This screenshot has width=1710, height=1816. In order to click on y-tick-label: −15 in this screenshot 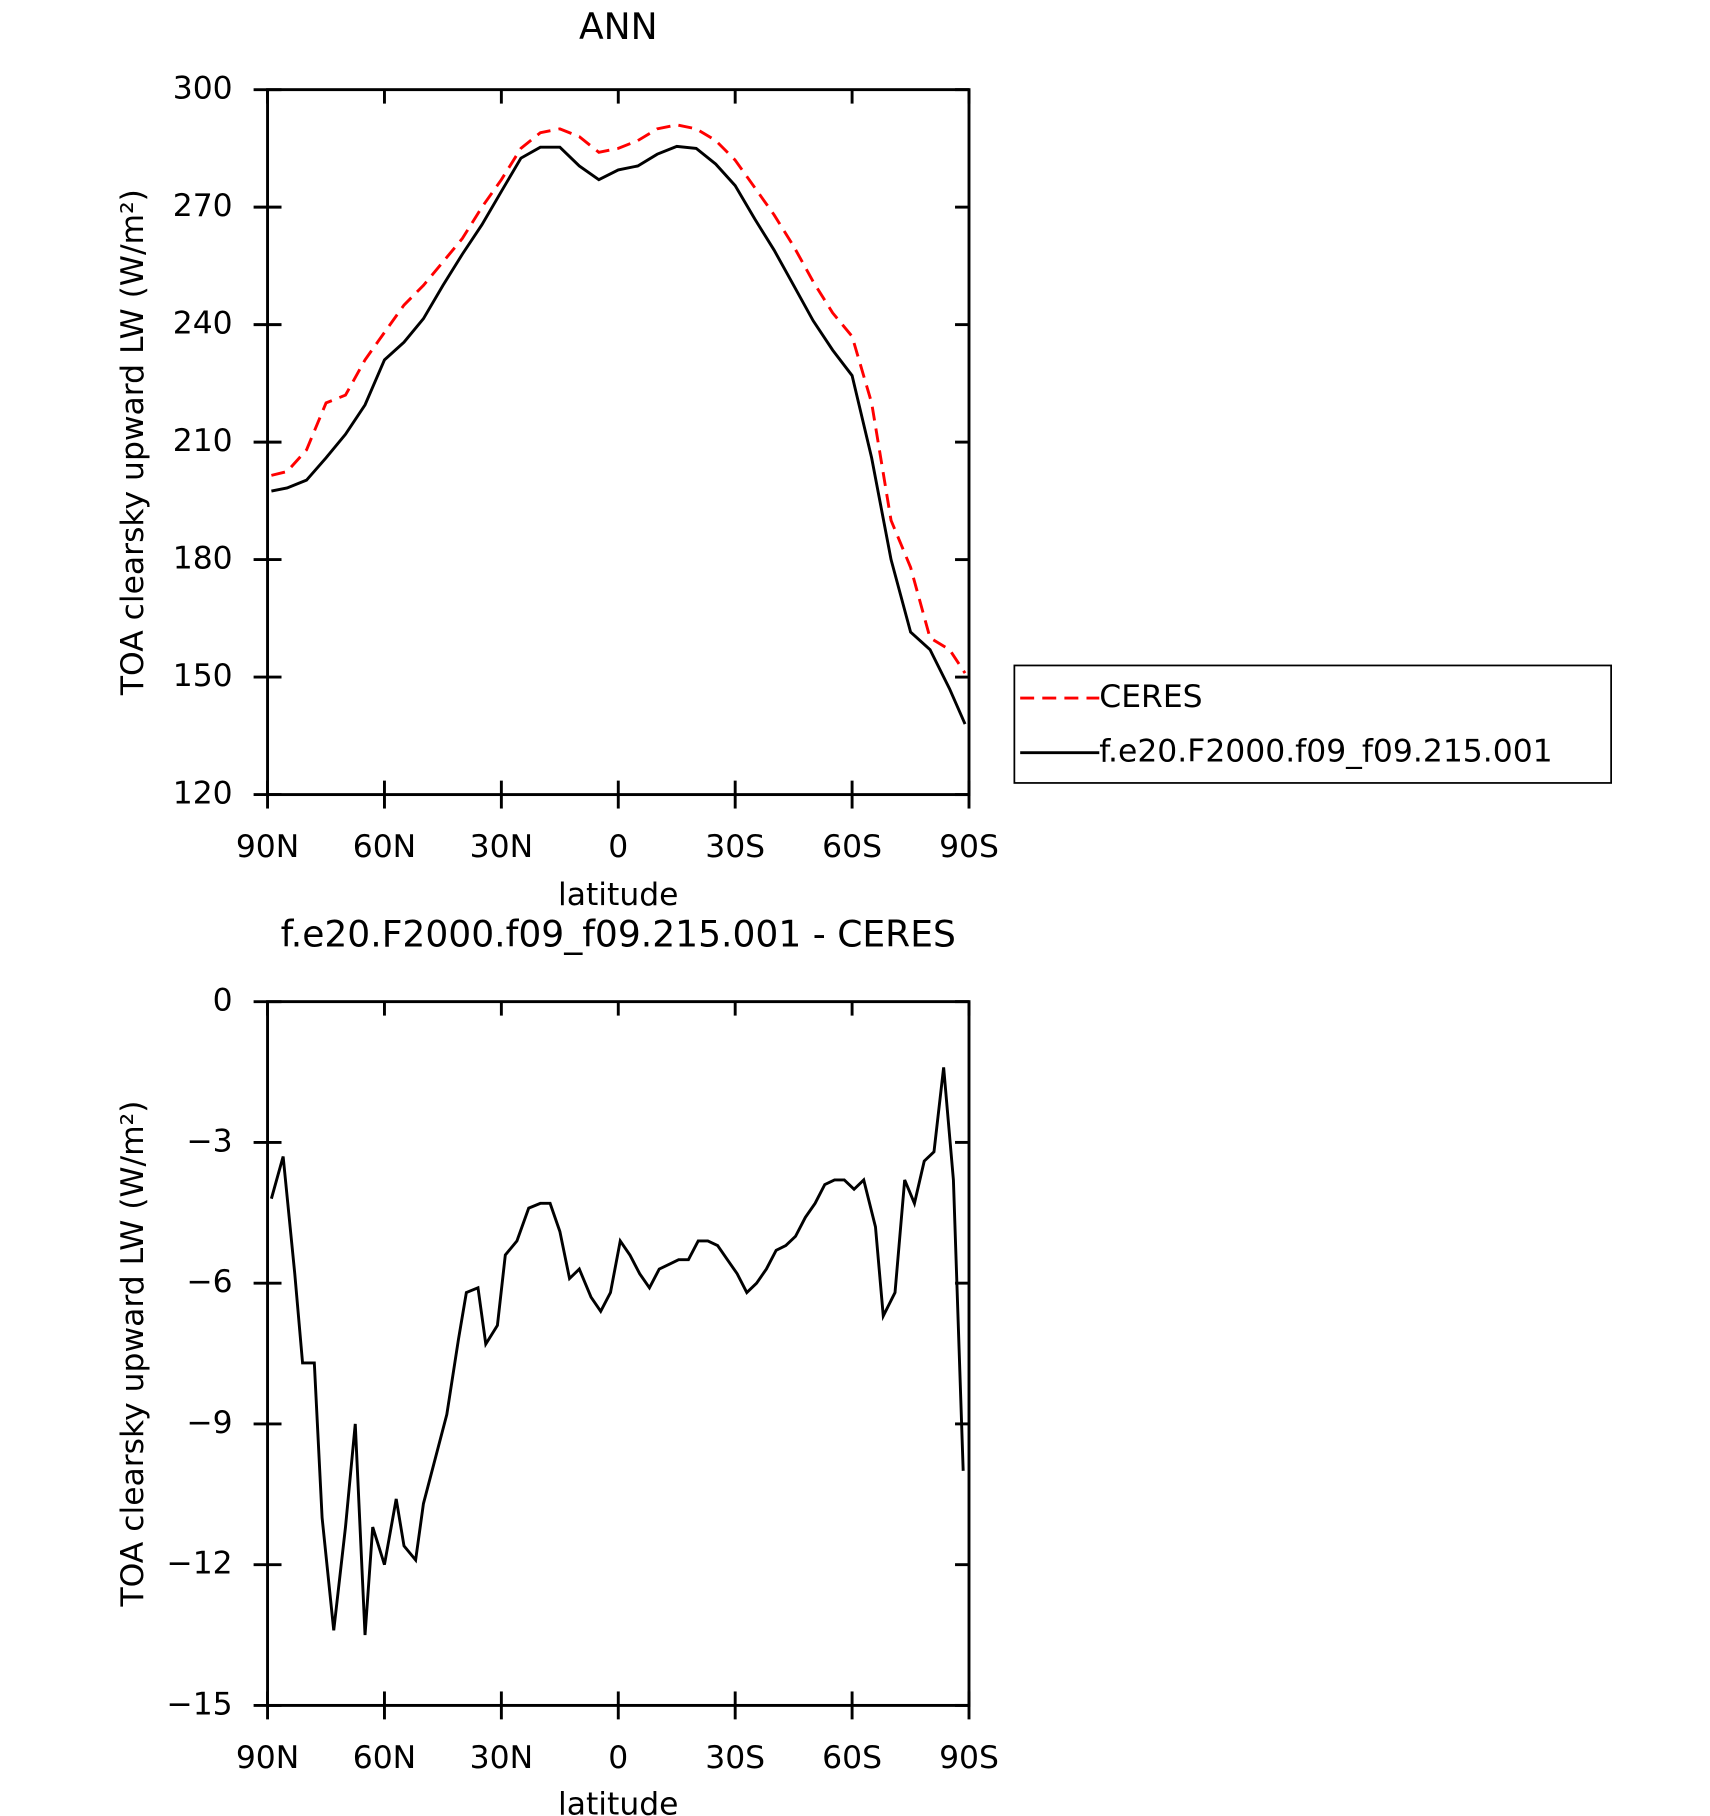, I will do `click(199, 1704)`.